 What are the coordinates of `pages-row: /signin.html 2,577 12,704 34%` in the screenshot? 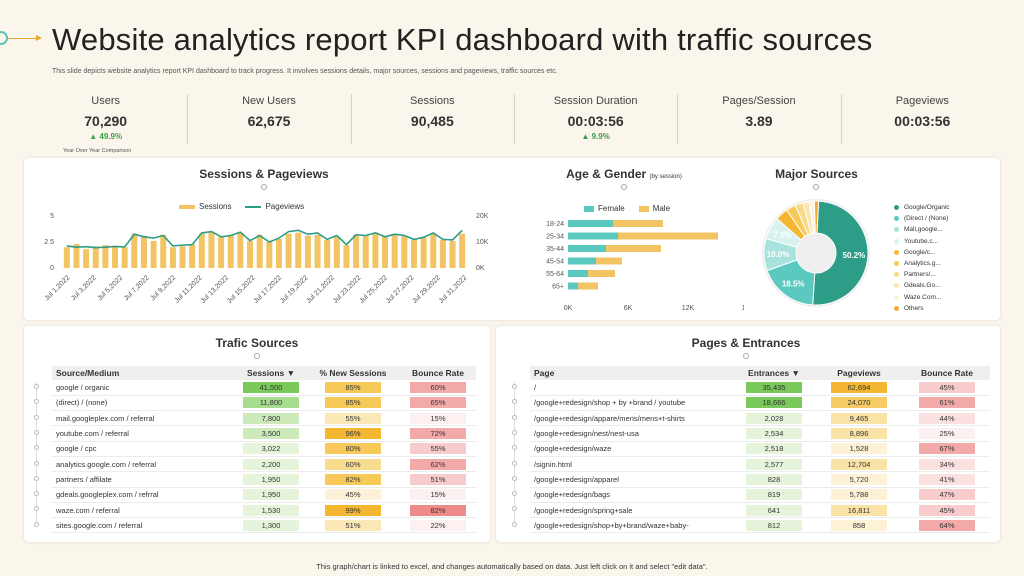 It's located at (760, 464).